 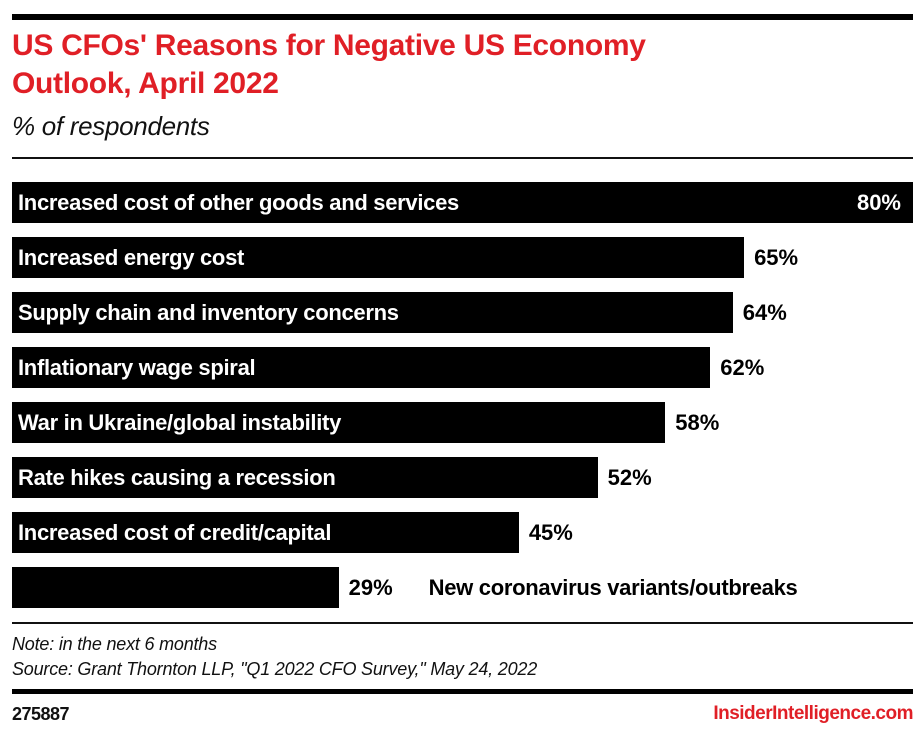 What do you see at coordinates (550, 532) in the screenshot?
I see `bar-value: 45%` at bounding box center [550, 532].